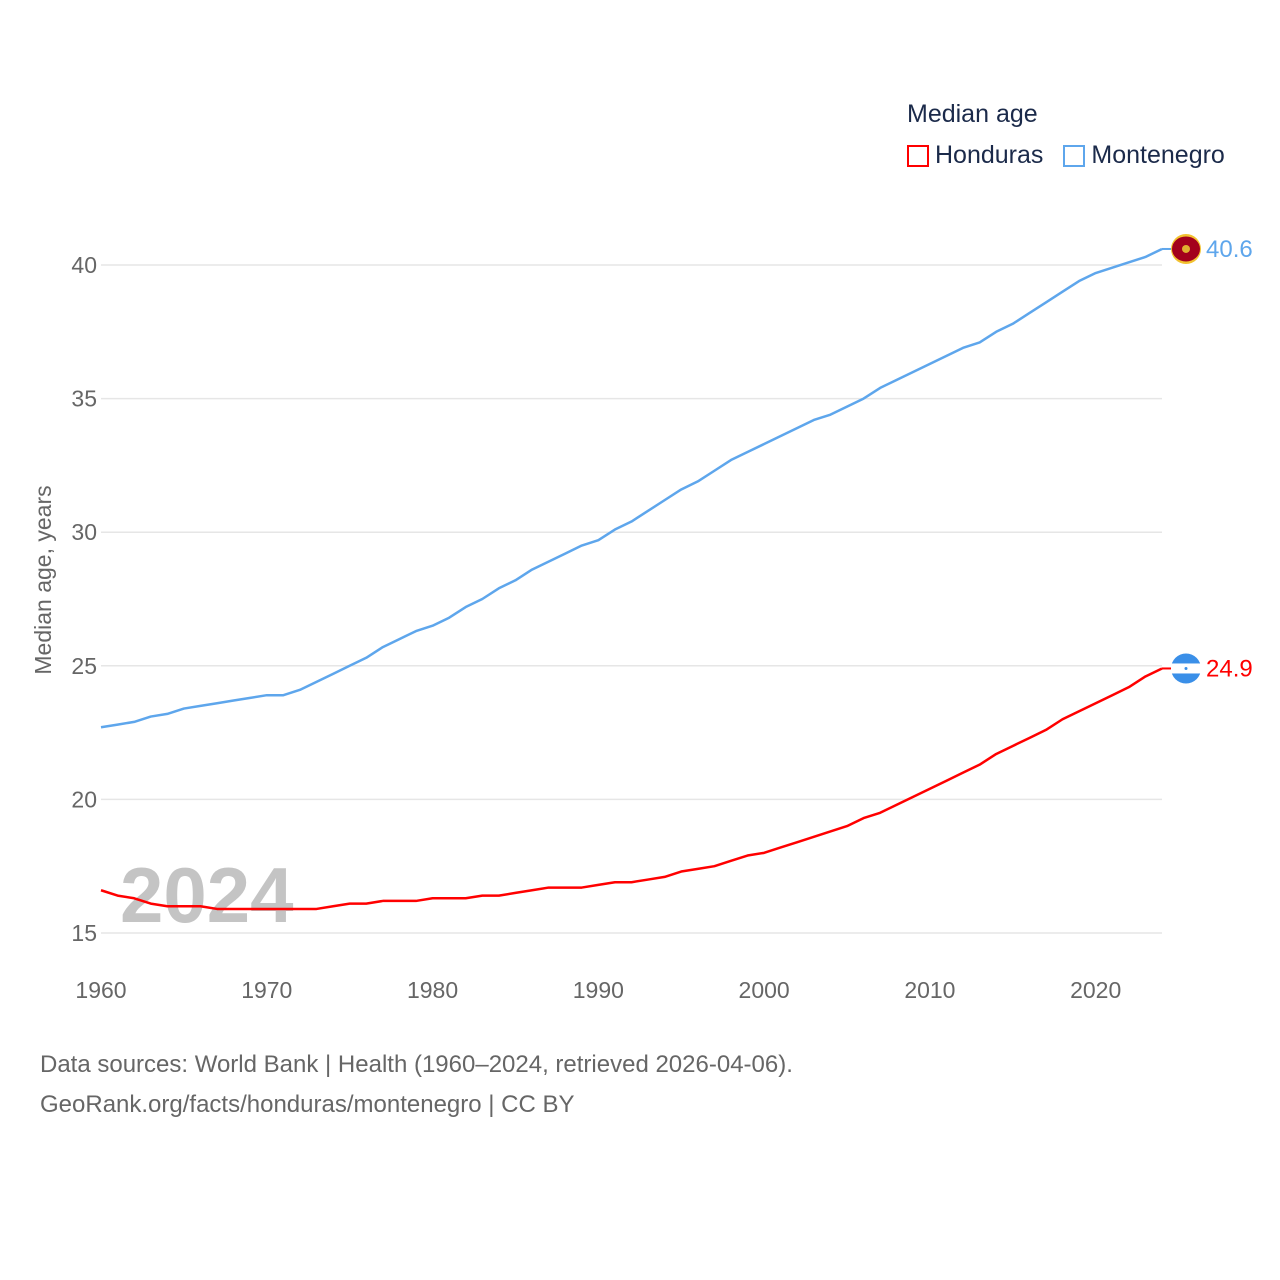 Image resolution: width=1280 pixels, height=1280 pixels. Describe the element at coordinates (84, 532) in the screenshot. I see `y-tick-label: 30` at that location.